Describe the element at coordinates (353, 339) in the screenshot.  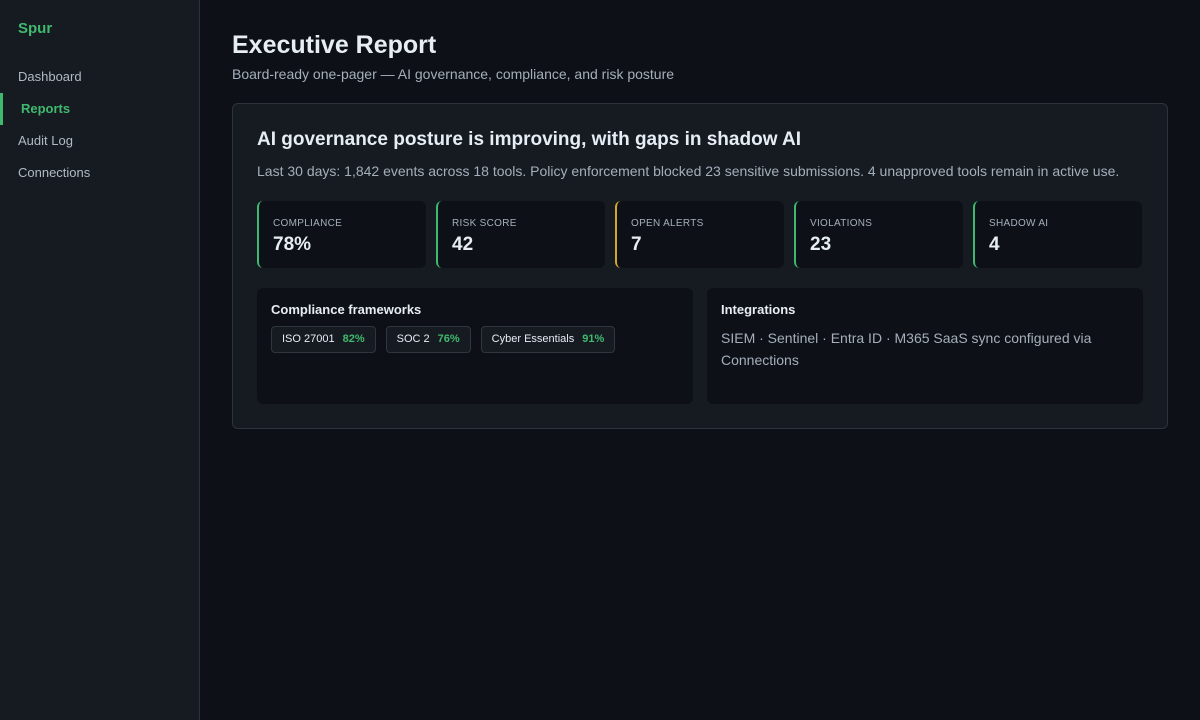
I see `framework-percent: 82%` at that location.